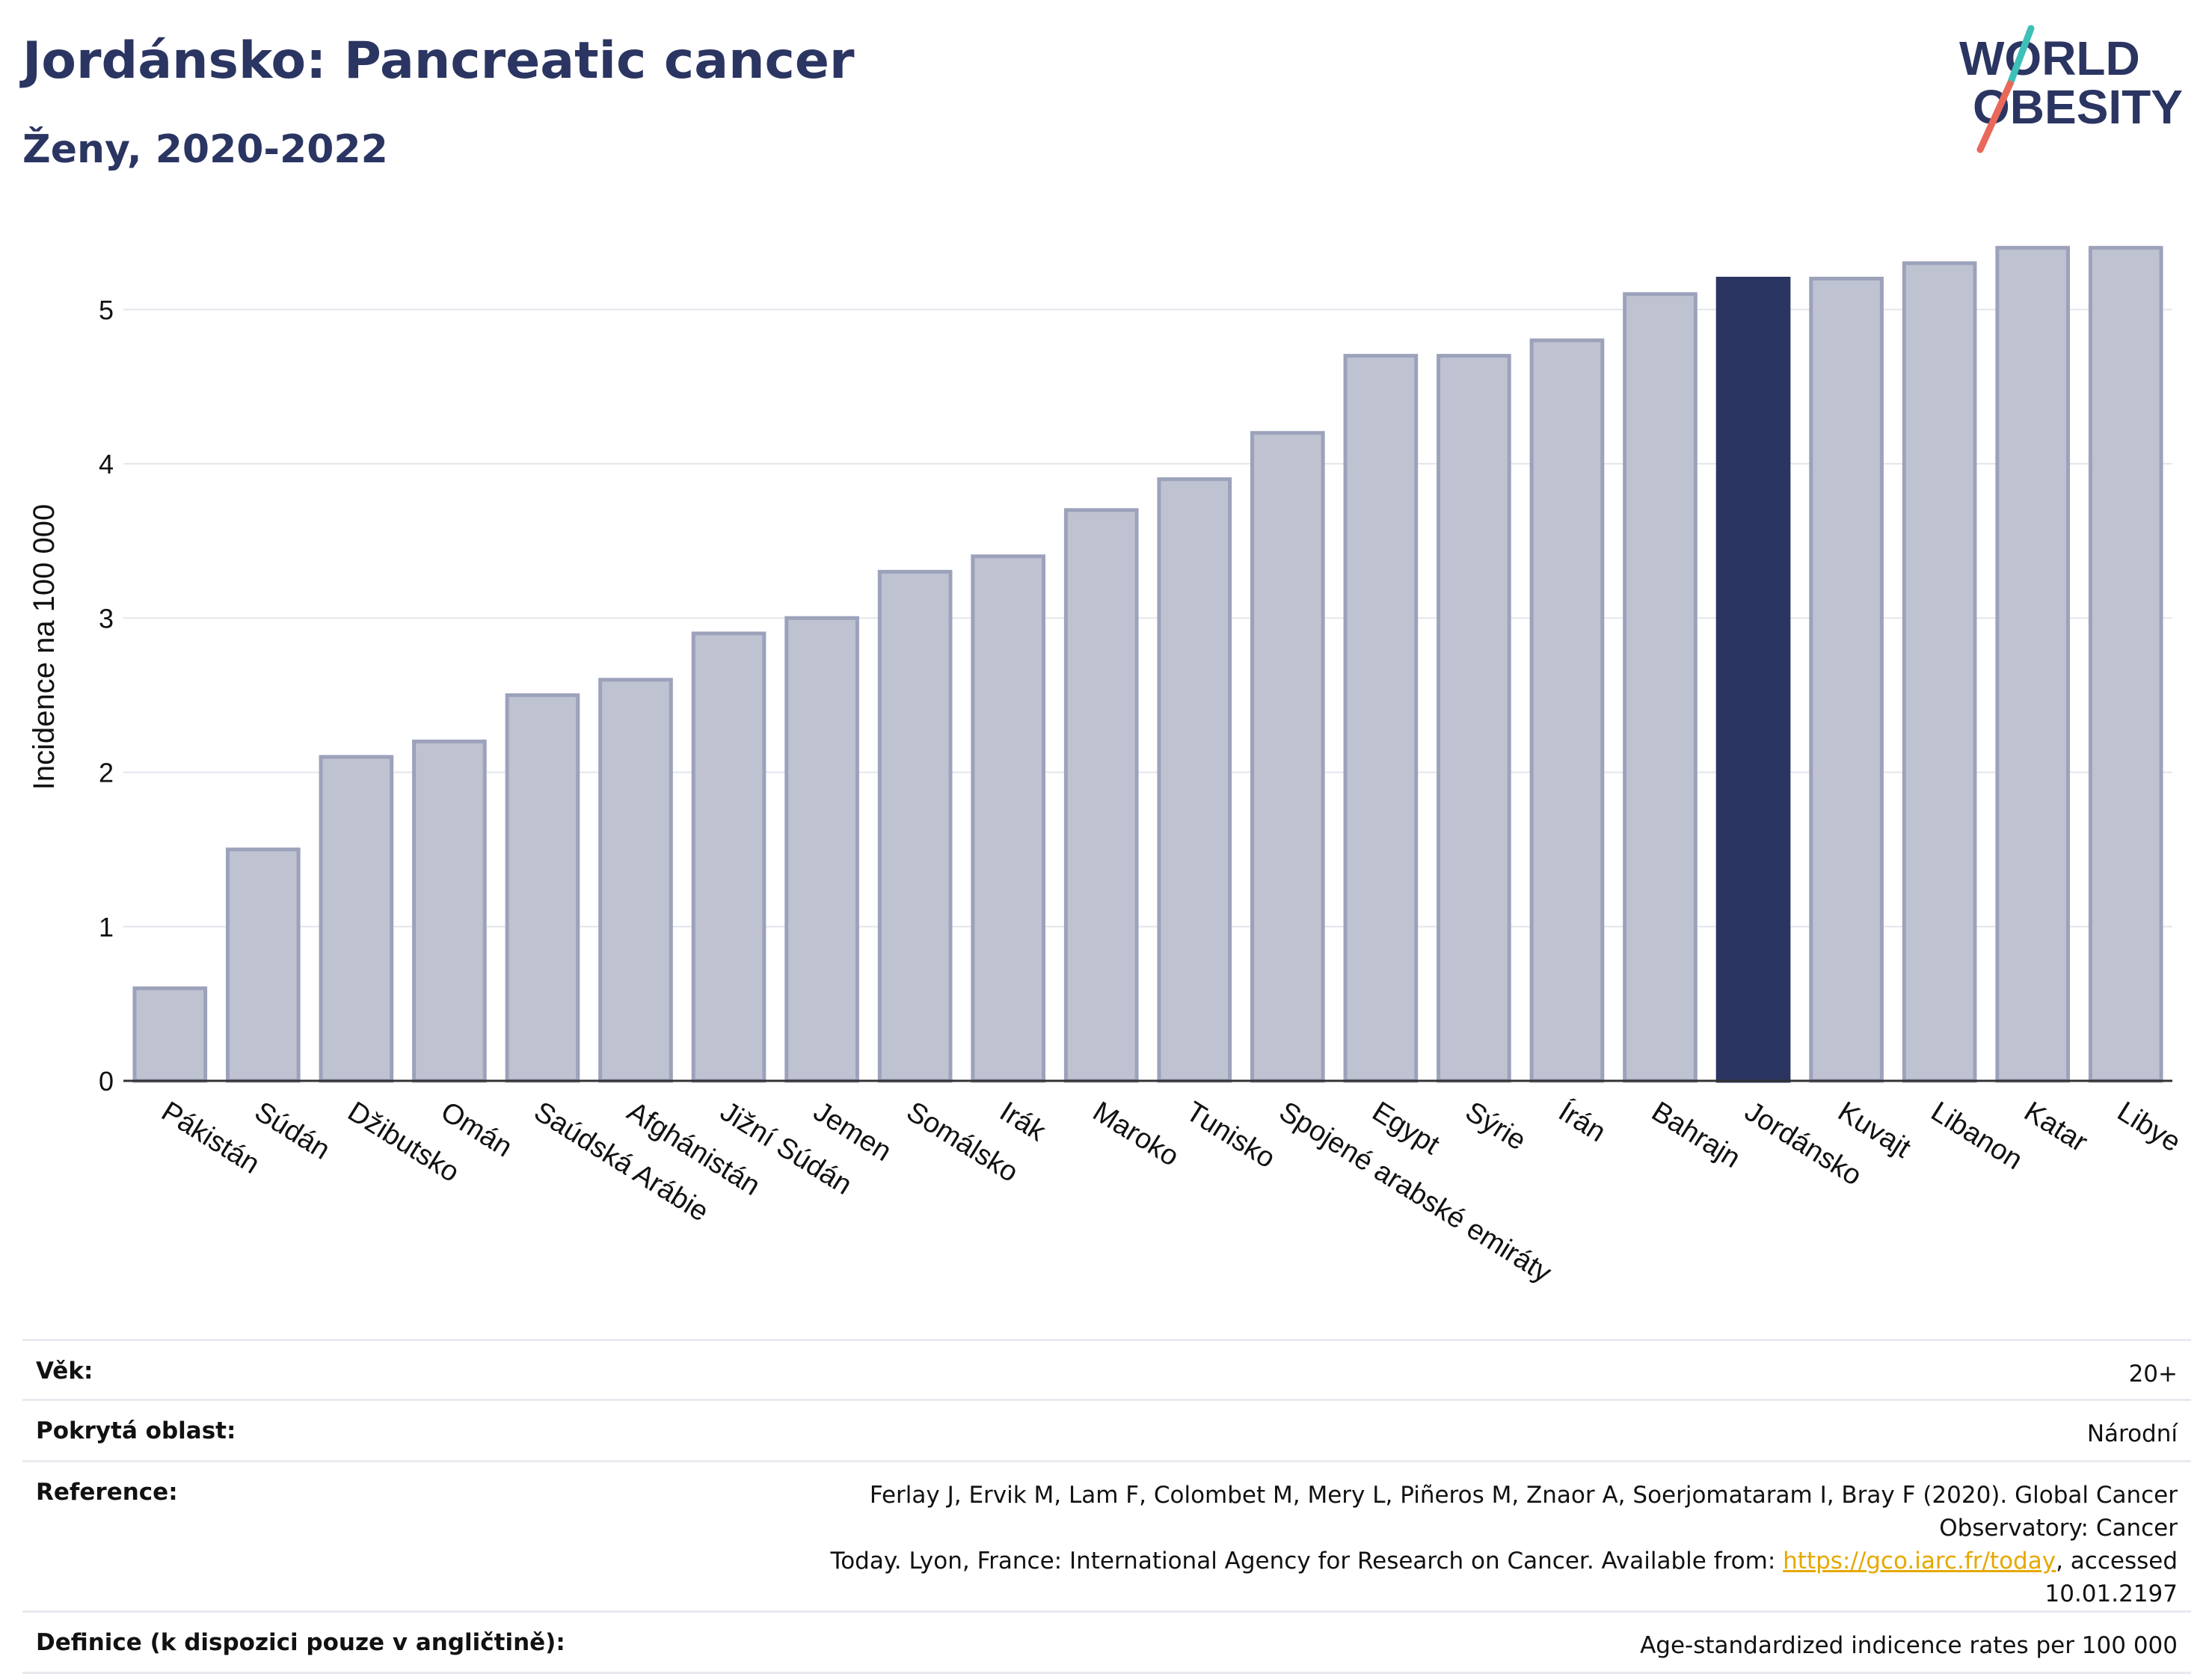 This screenshot has height=1674, width=2212. I want to click on reference-link: https://gco.iarc.fr/today, so click(1919, 1561).